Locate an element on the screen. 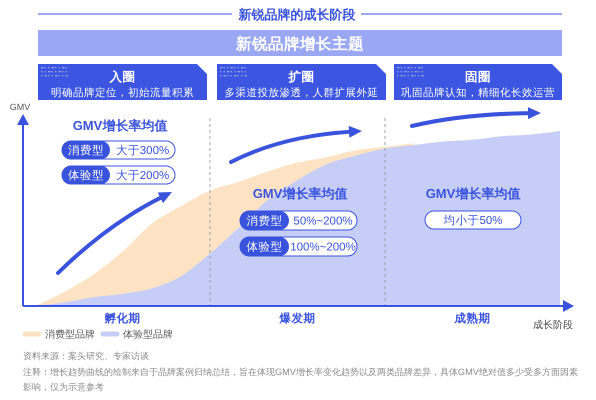  legend-label: 体验型品牌 is located at coordinates (148, 334).